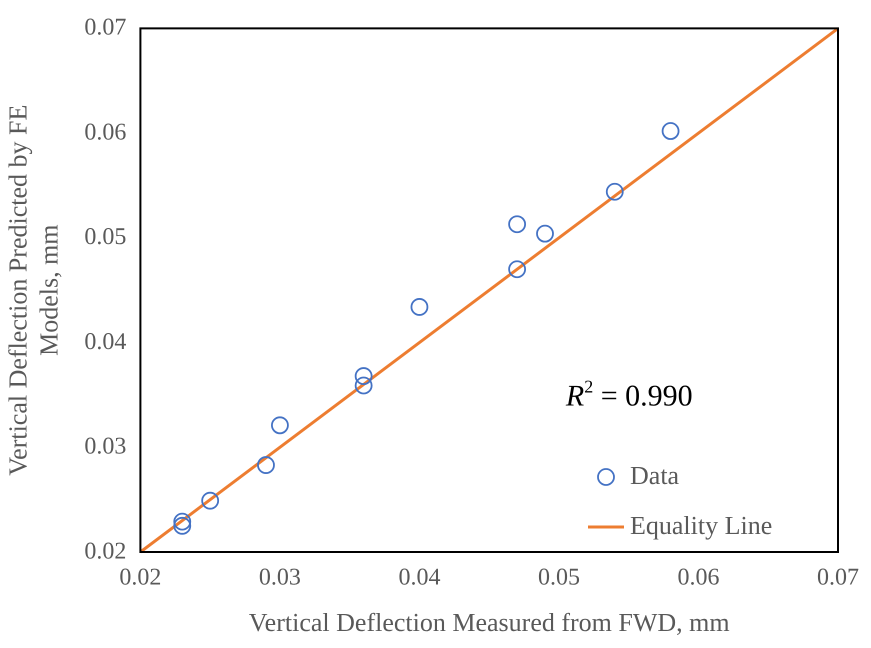 Image resolution: width=871 pixels, height=648 pixels. What do you see at coordinates (105, 551) in the screenshot?
I see `y-tick-label: 0.02` at bounding box center [105, 551].